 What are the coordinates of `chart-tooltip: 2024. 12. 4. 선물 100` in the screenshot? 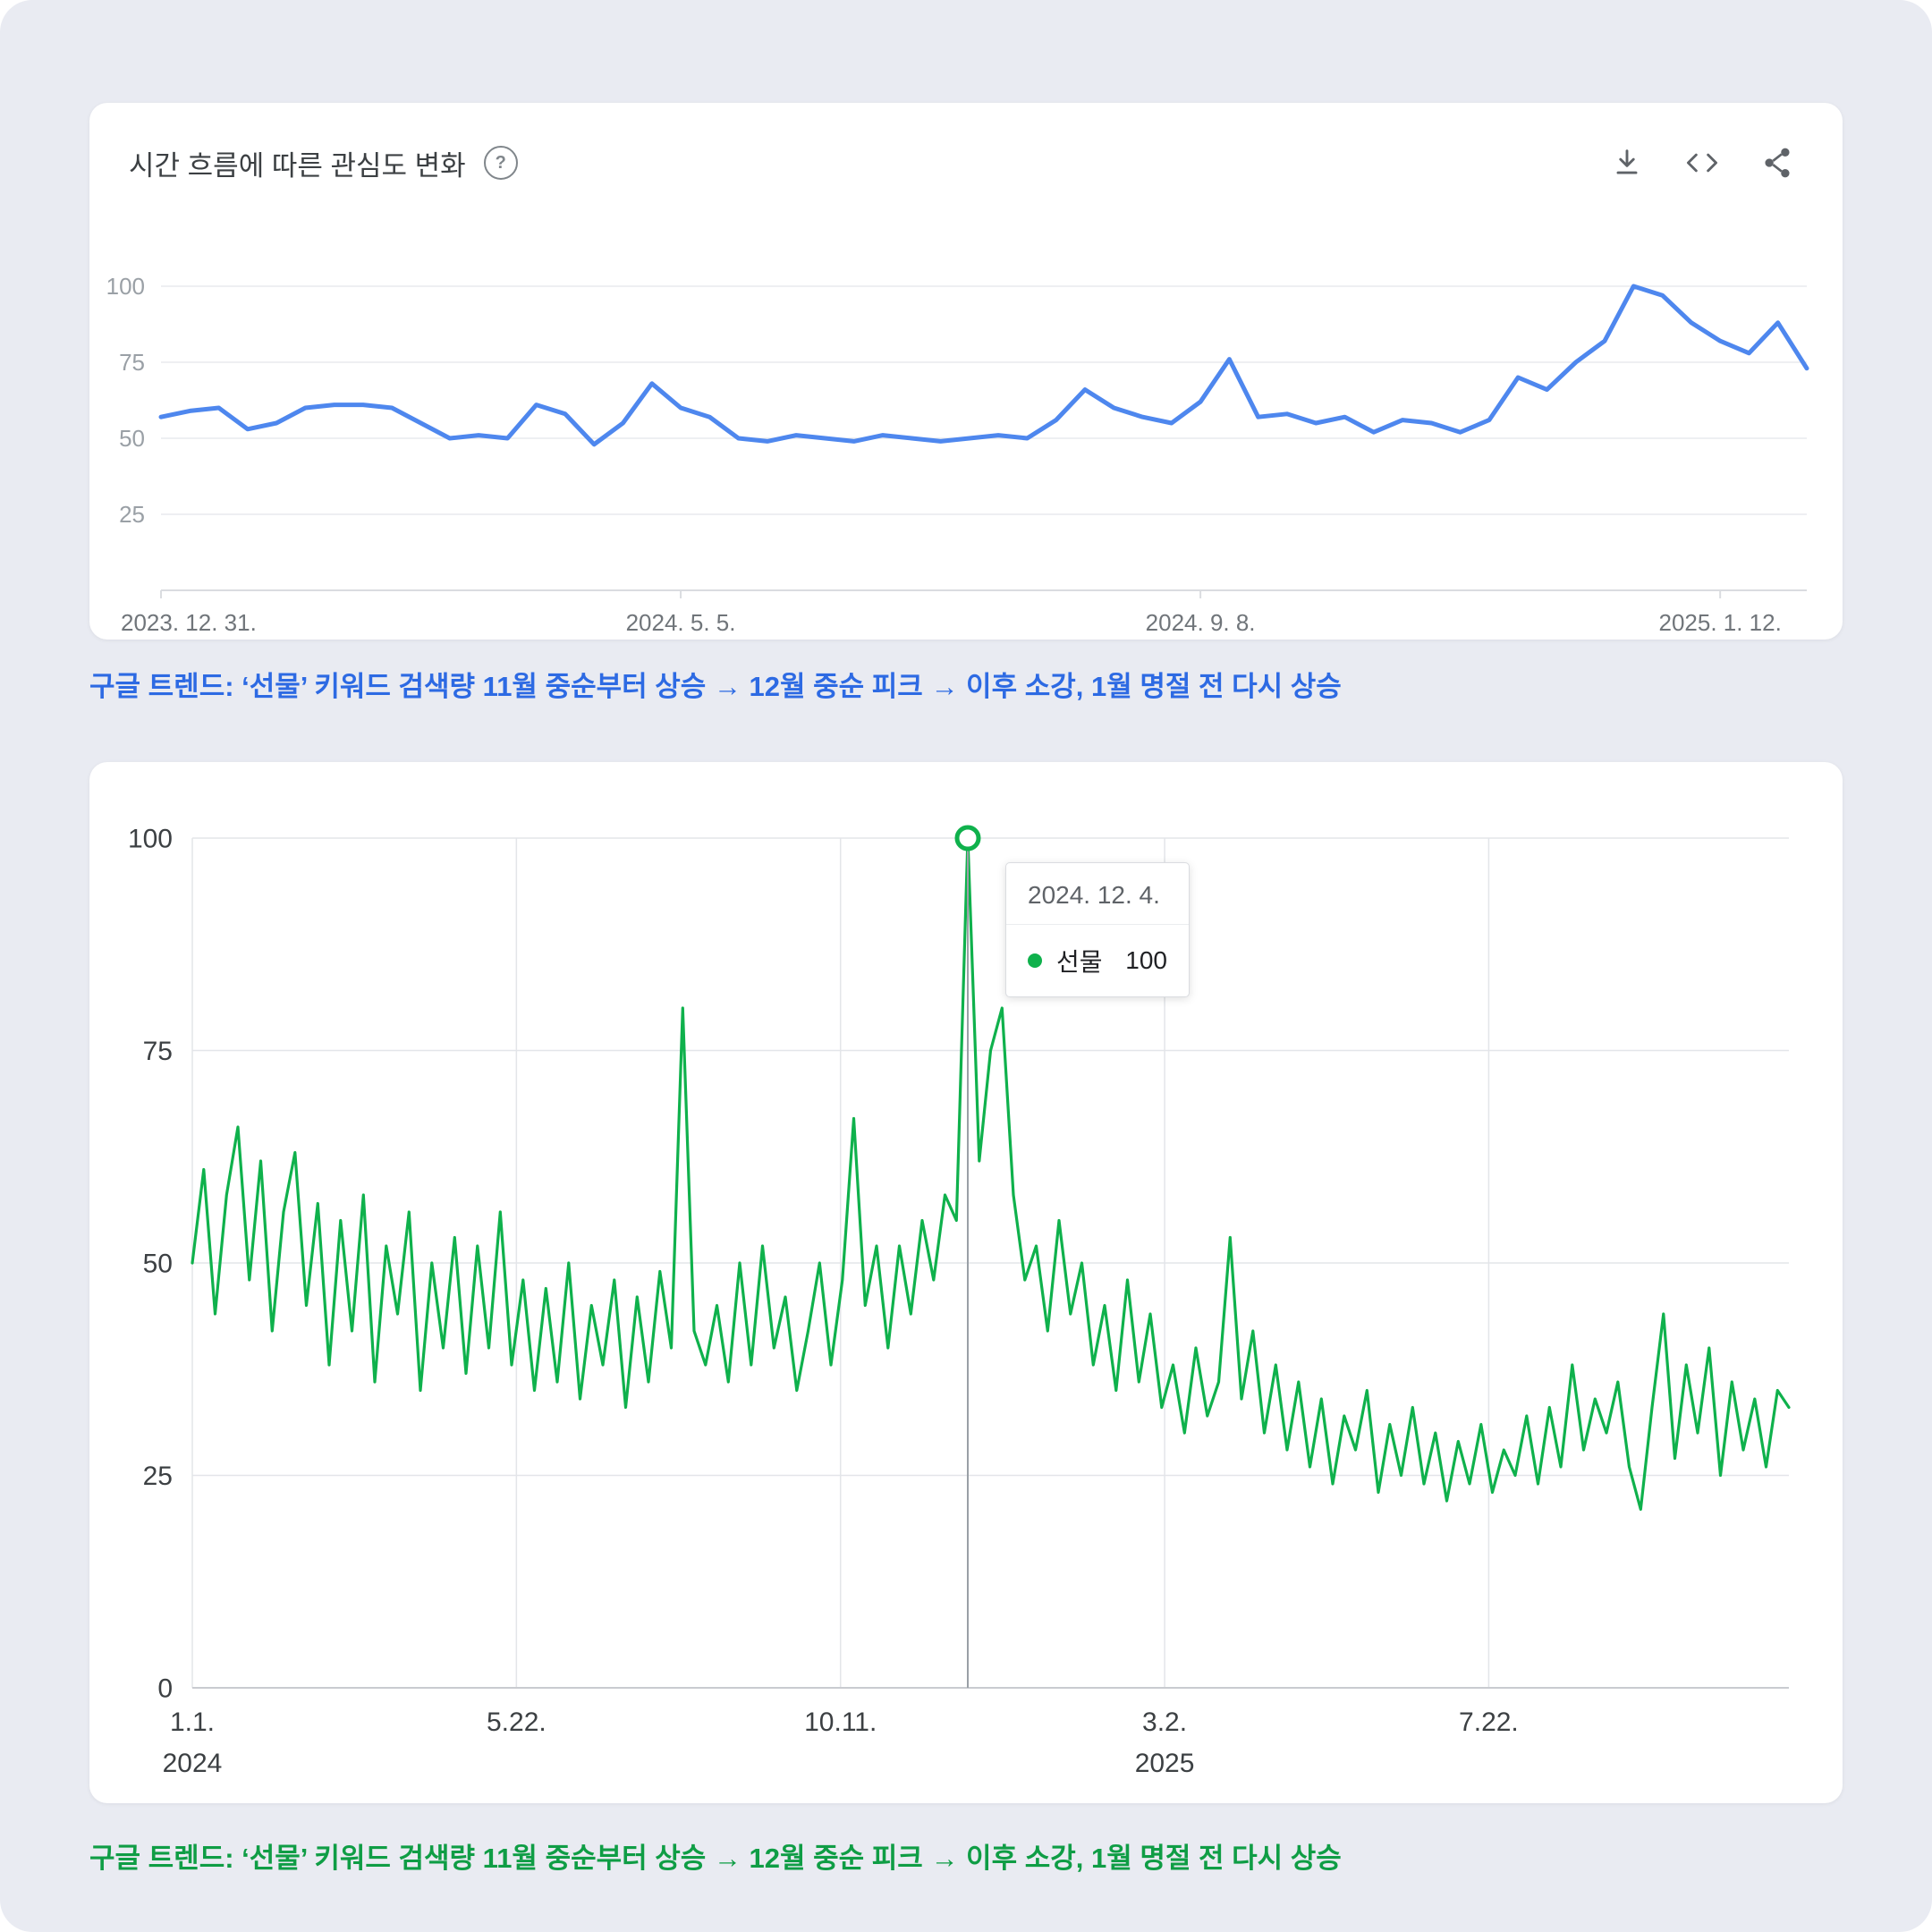 It's located at (1097, 929).